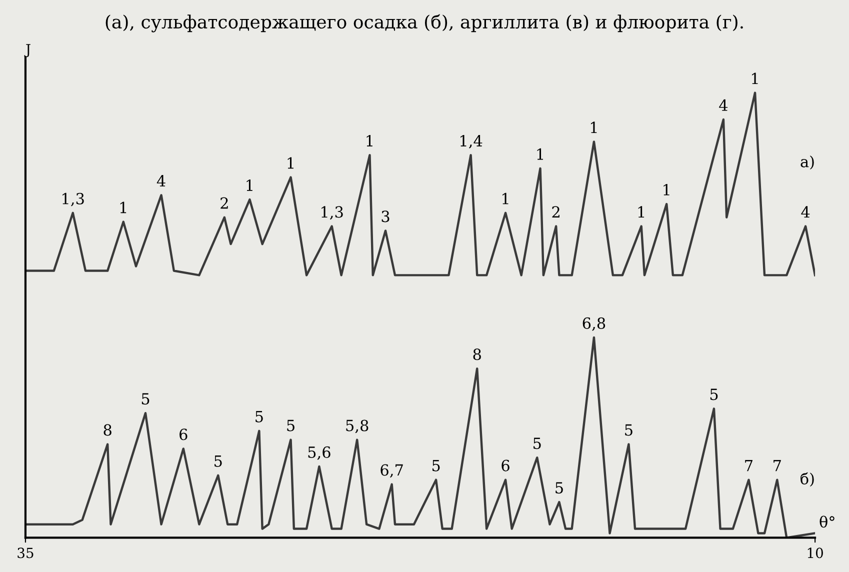 This screenshot has height=572, width=849. What do you see at coordinates (357, 427) in the screenshot?
I see `annotation: 5,8` at bounding box center [357, 427].